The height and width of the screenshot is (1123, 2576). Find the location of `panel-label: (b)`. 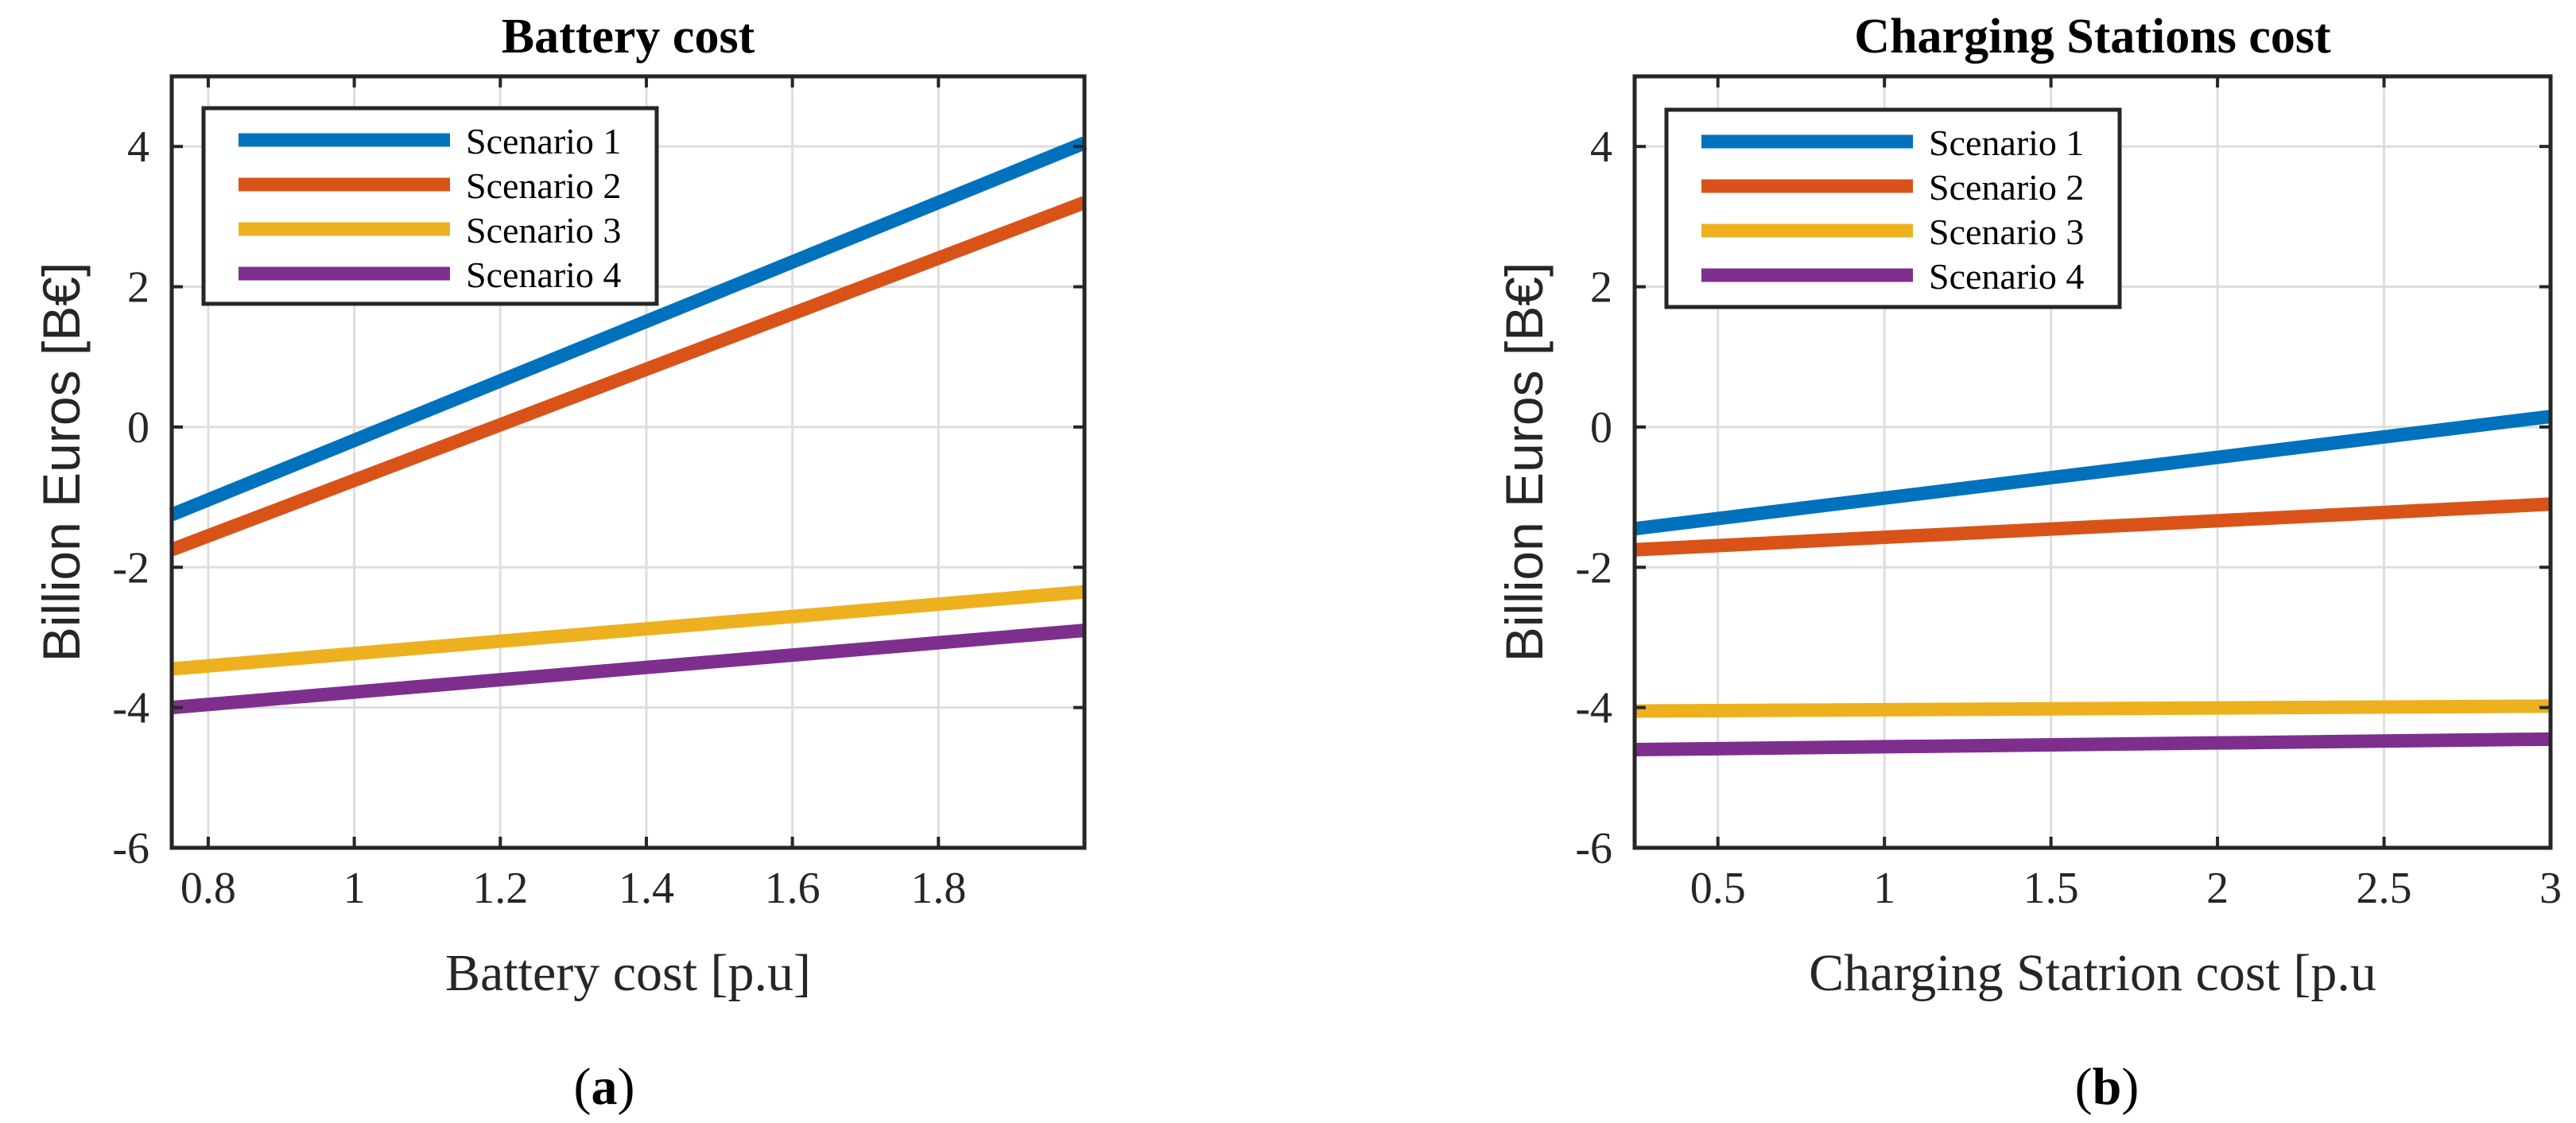

panel-label: (b) is located at coordinates (2107, 1087).